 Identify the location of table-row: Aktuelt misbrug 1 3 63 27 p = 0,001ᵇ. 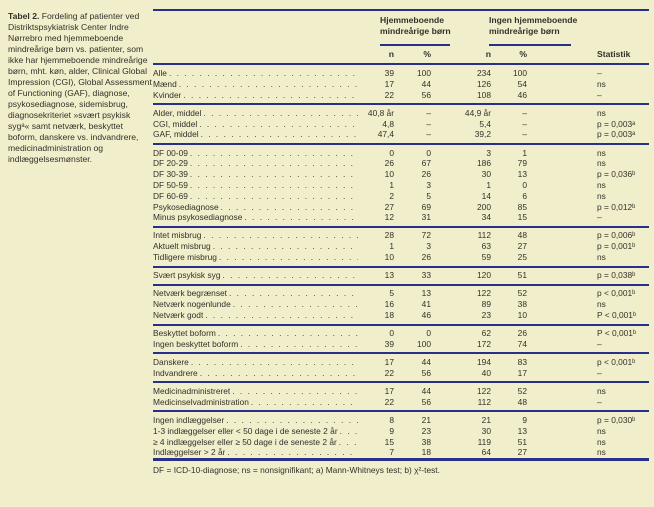
(401, 246).